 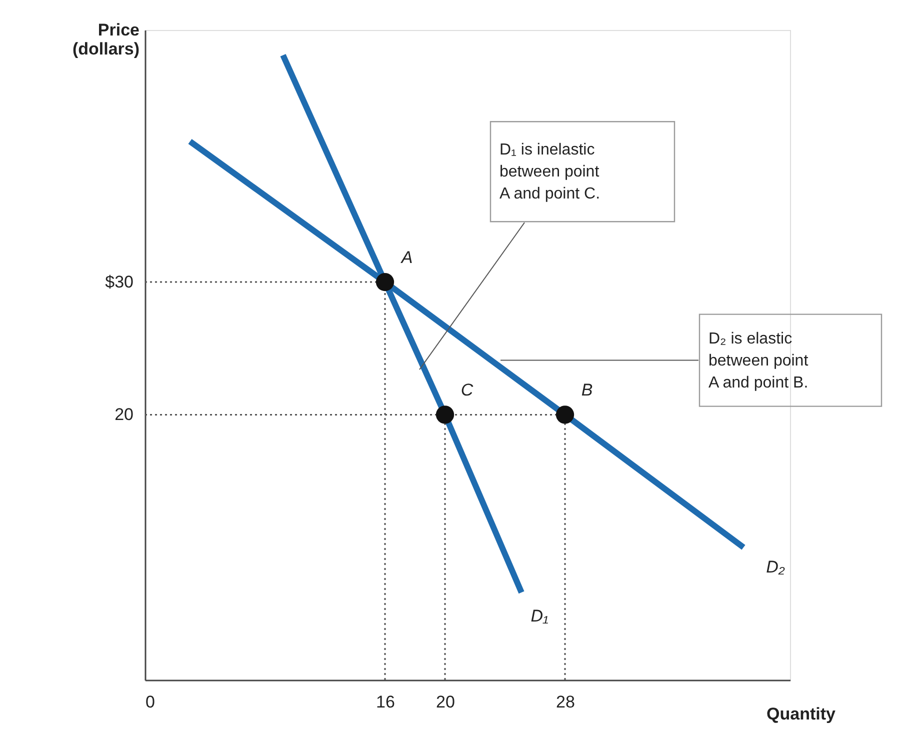 What do you see at coordinates (565, 702) in the screenshot?
I see `x-tick-label: 28` at bounding box center [565, 702].